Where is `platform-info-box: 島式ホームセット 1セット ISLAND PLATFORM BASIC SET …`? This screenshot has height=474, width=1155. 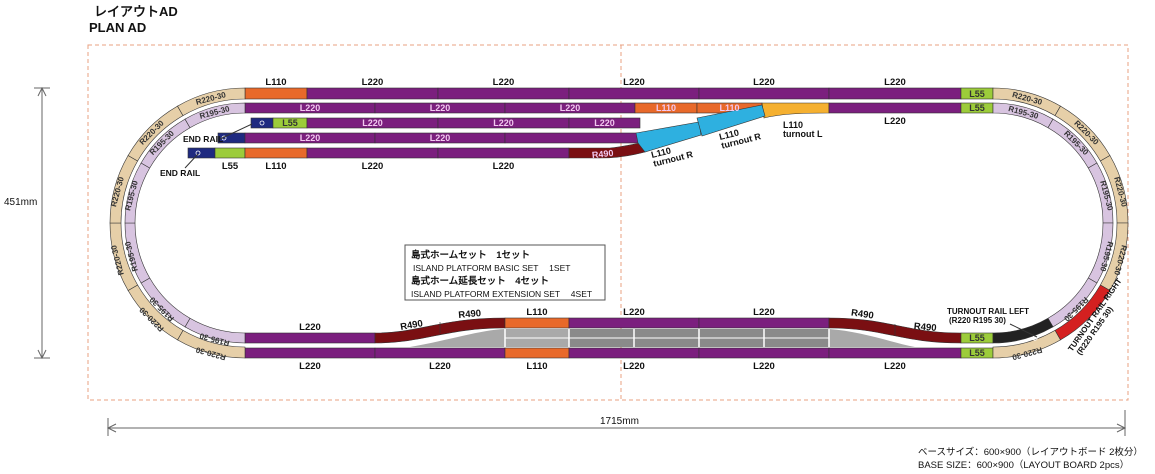
platform-info-box: 島式ホームセット 1セット ISLAND PLATFORM BASIC SET … is located at coordinates (505, 272).